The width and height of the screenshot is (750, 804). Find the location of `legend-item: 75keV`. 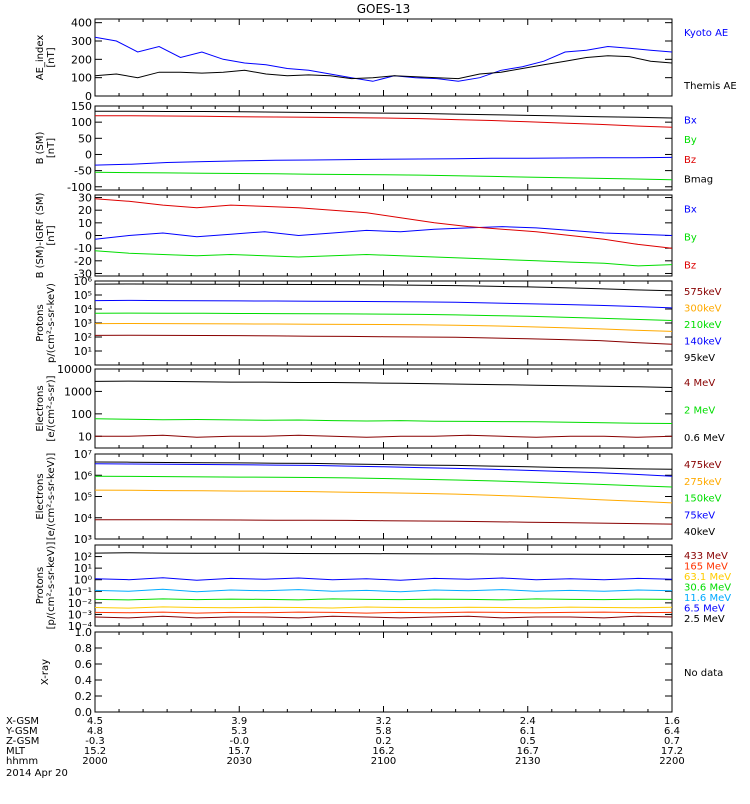

legend-item: 75keV is located at coordinates (699, 515).